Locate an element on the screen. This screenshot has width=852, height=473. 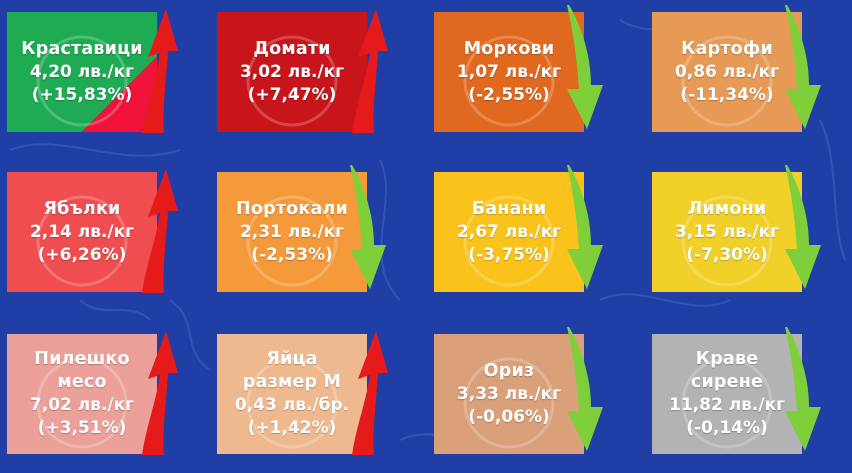
price-card: Портокали 2,31 лв./кг (-2,53%) is located at coordinates (303, 229).